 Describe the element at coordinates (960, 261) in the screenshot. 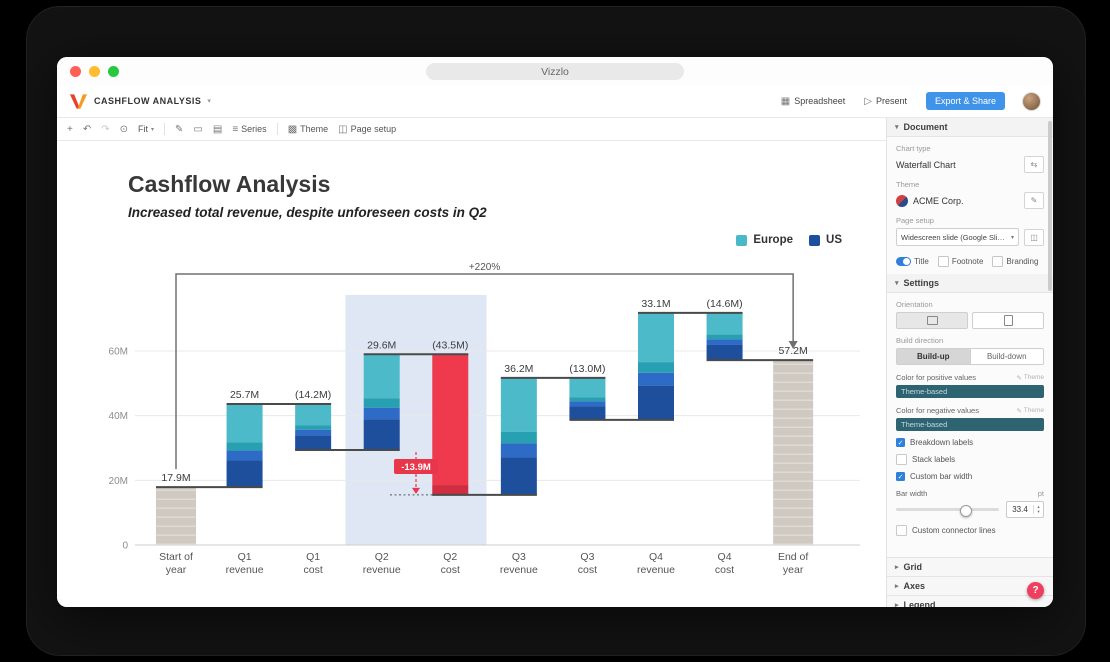

I see `footnote-toggle: Footnote` at that location.